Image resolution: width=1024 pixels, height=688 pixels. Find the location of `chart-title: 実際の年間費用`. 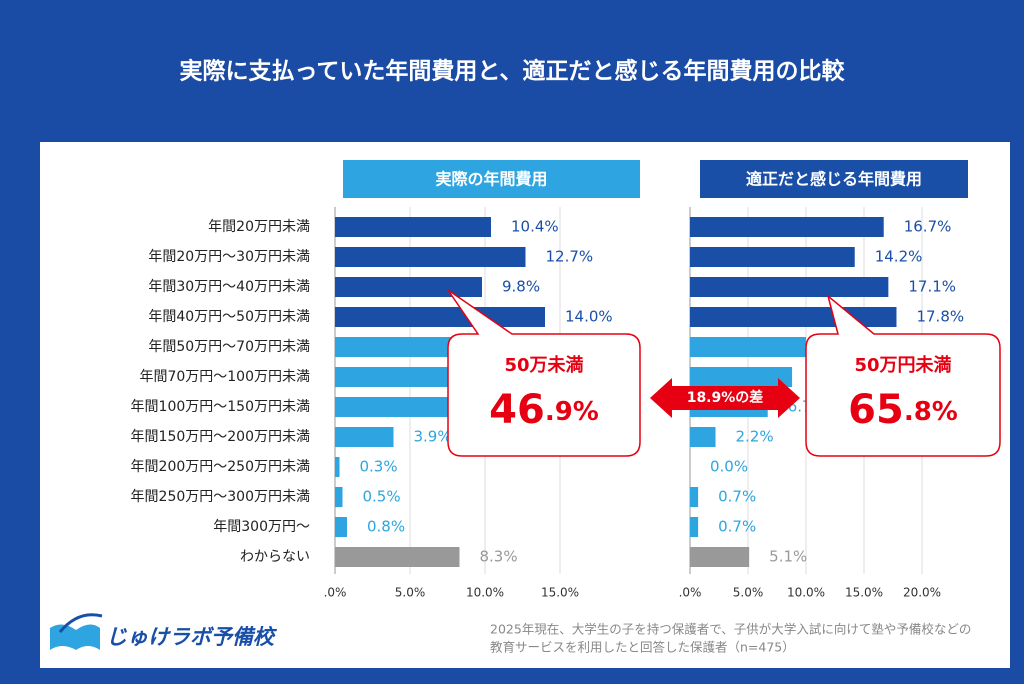

chart-title: 実際の年間費用 is located at coordinates (491, 179).